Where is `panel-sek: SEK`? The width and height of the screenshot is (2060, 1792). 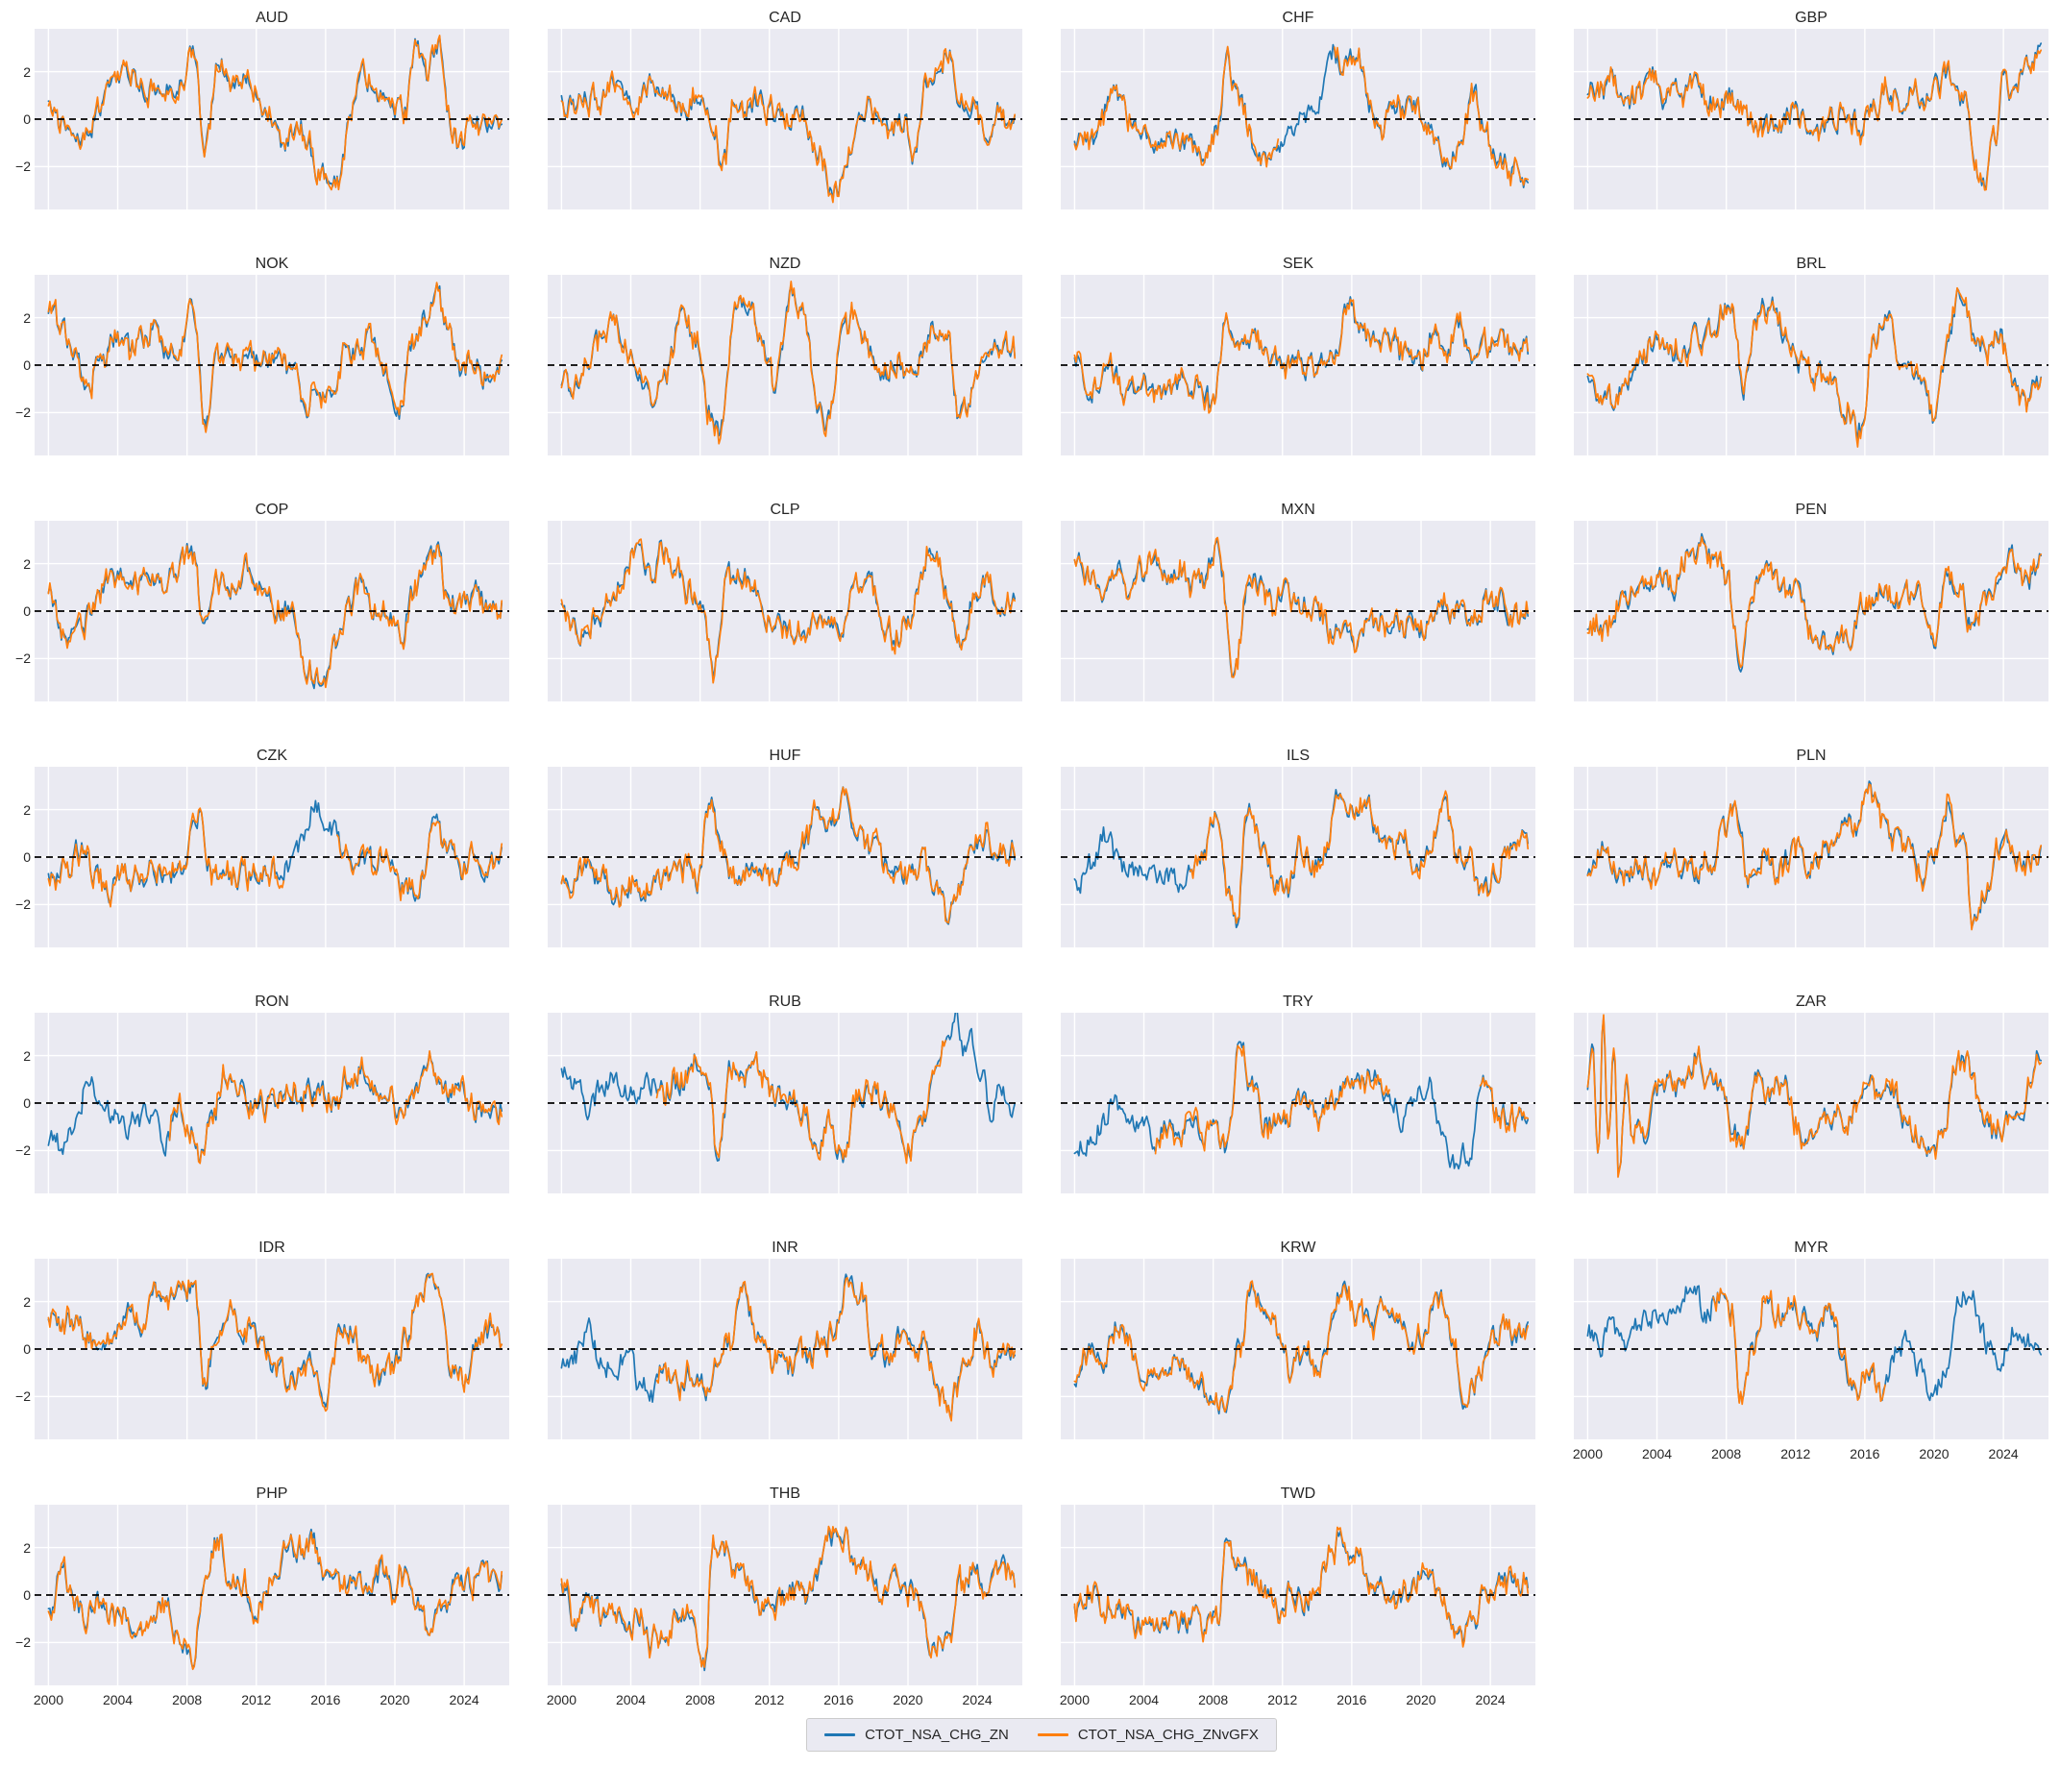 panel-sek: SEK is located at coordinates (1298, 355).